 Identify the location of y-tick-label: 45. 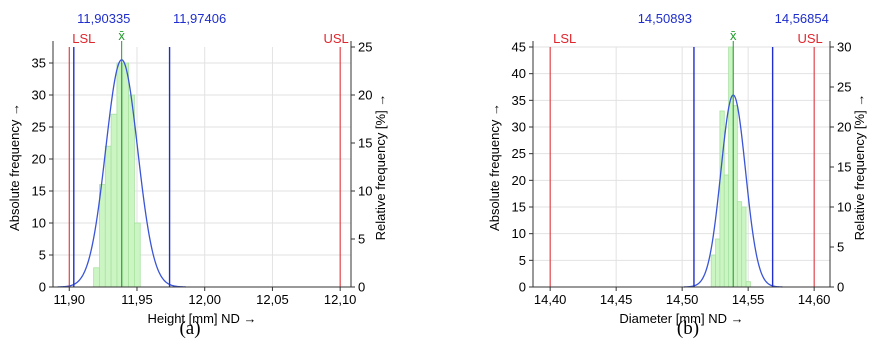
(519, 47).